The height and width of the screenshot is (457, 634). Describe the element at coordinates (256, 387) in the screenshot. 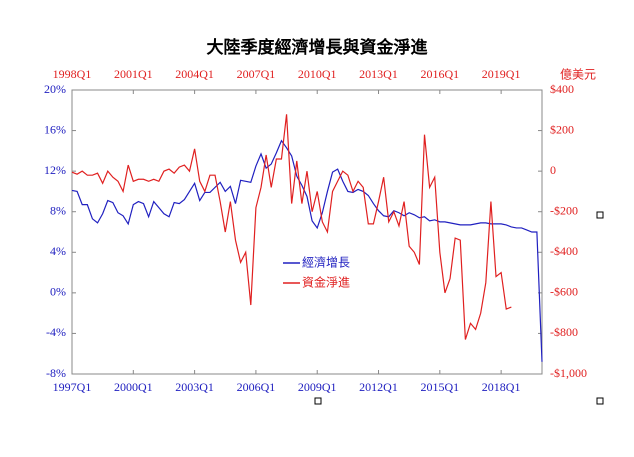

I see `x-tick-label: 2006Q1` at that location.